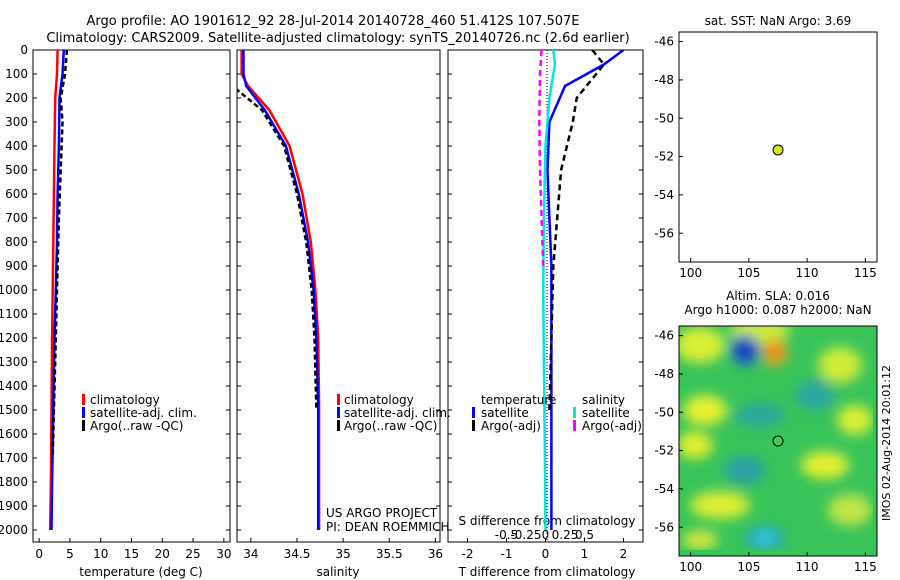 The image size is (900, 580). I want to click on salinity-xlabel: salinity, so click(337, 572).